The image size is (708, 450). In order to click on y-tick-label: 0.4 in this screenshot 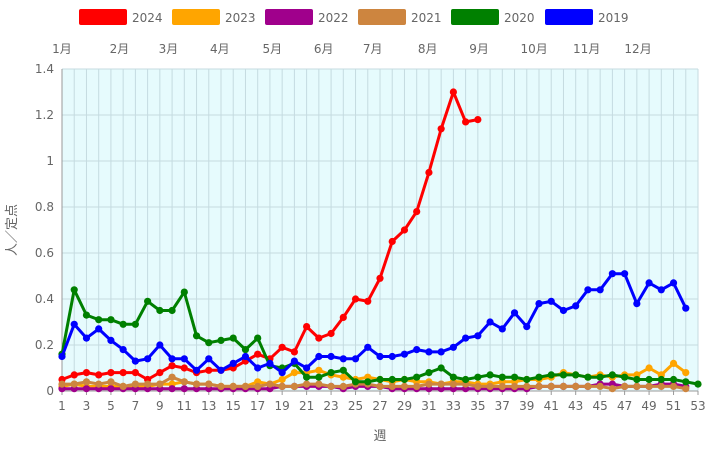, I will do `click(44, 299)`.